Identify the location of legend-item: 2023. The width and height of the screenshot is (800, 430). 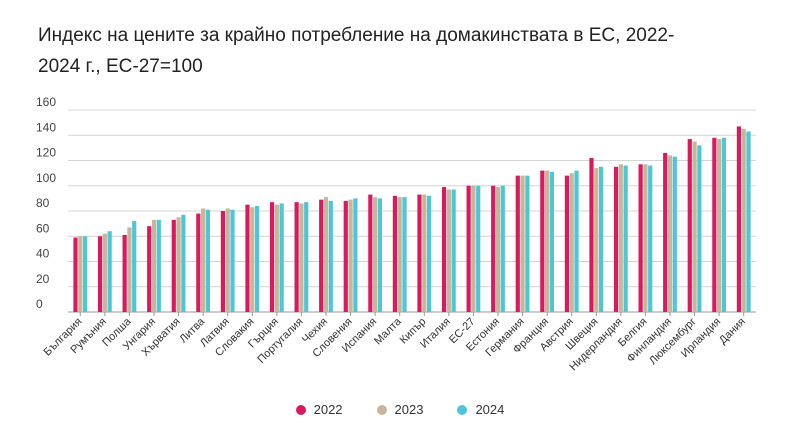
(400, 409).